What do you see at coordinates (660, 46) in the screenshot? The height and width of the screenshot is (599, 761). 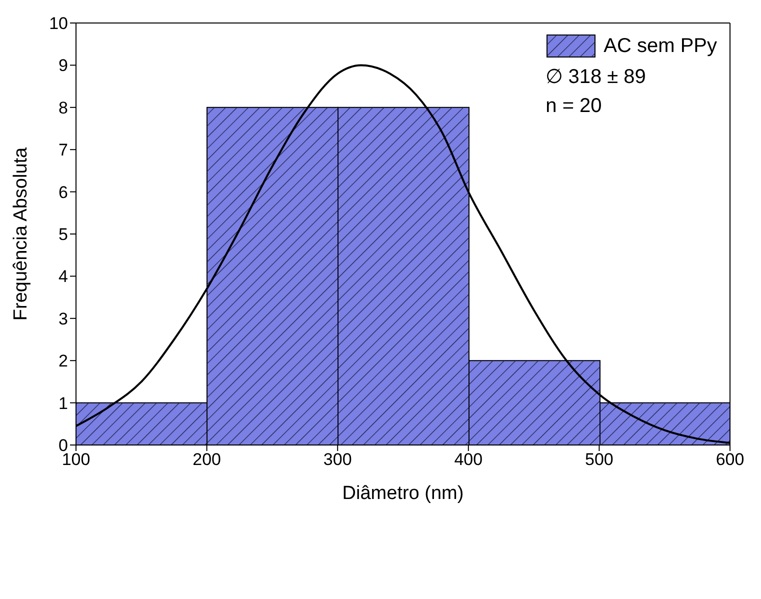 I see `legend-label: AC sem PPy` at bounding box center [660, 46].